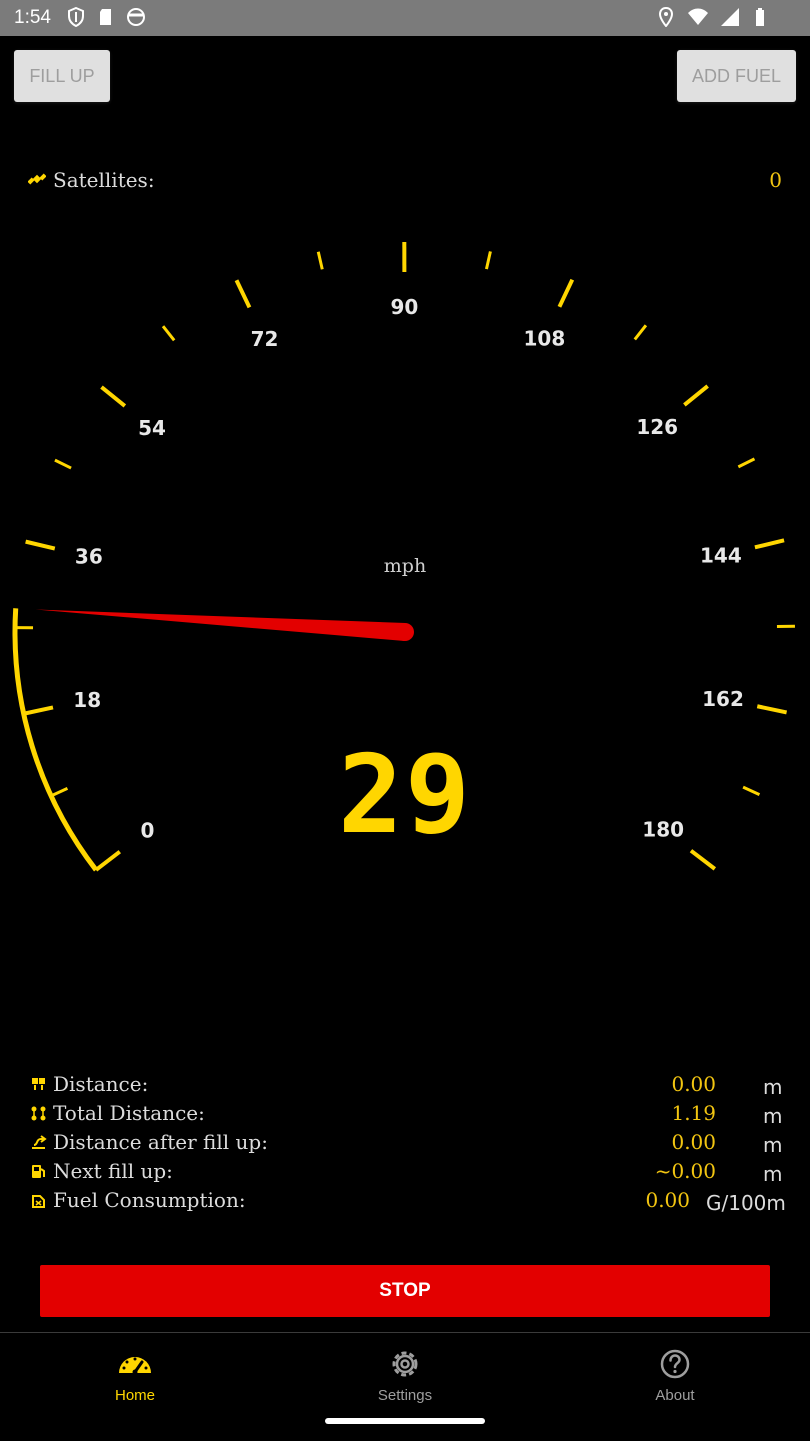 Image resolution: width=810 pixels, height=1441 pixels. What do you see at coordinates (545, 338) in the screenshot?
I see `gauge-tick-label: 108` at bounding box center [545, 338].